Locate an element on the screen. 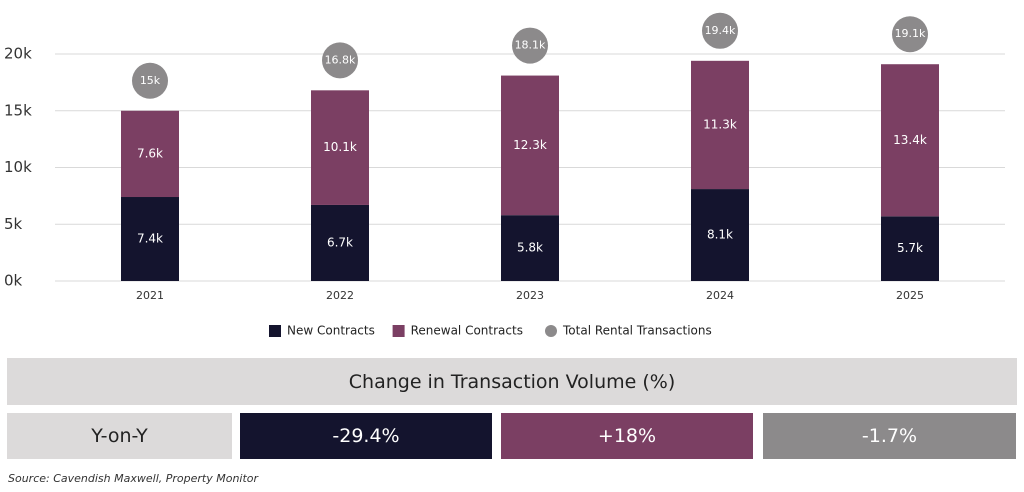  y-tick-label: 20k is located at coordinates (18, 54).